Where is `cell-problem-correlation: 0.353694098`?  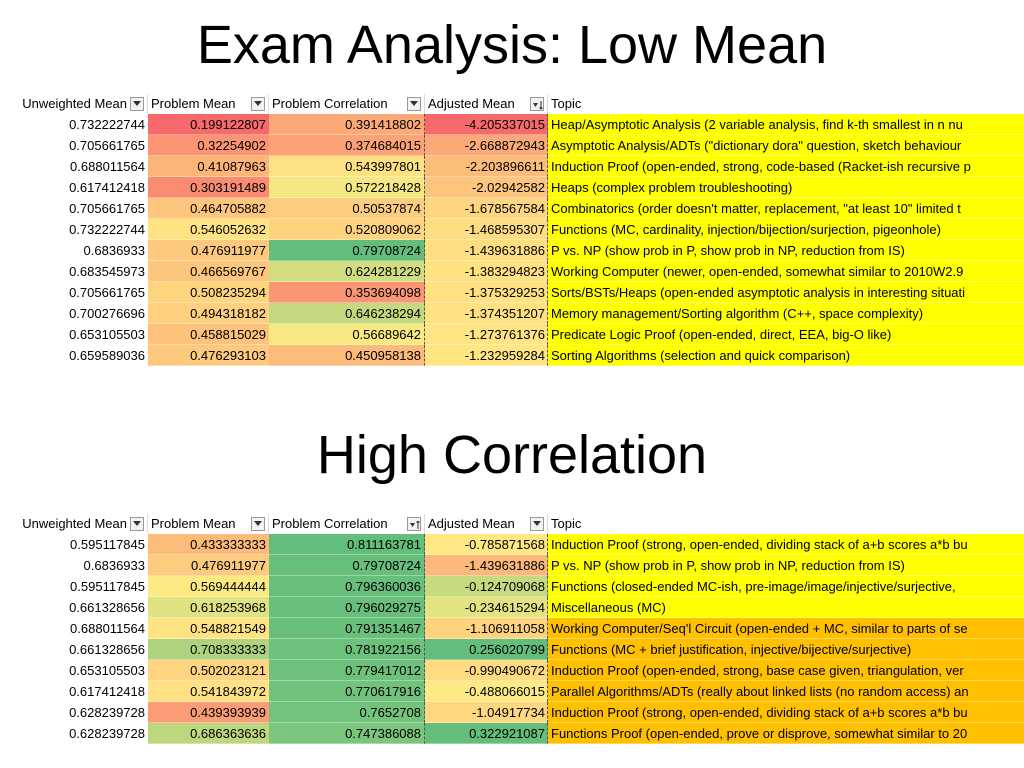 cell-problem-correlation: 0.353694098 is located at coordinates (347, 292).